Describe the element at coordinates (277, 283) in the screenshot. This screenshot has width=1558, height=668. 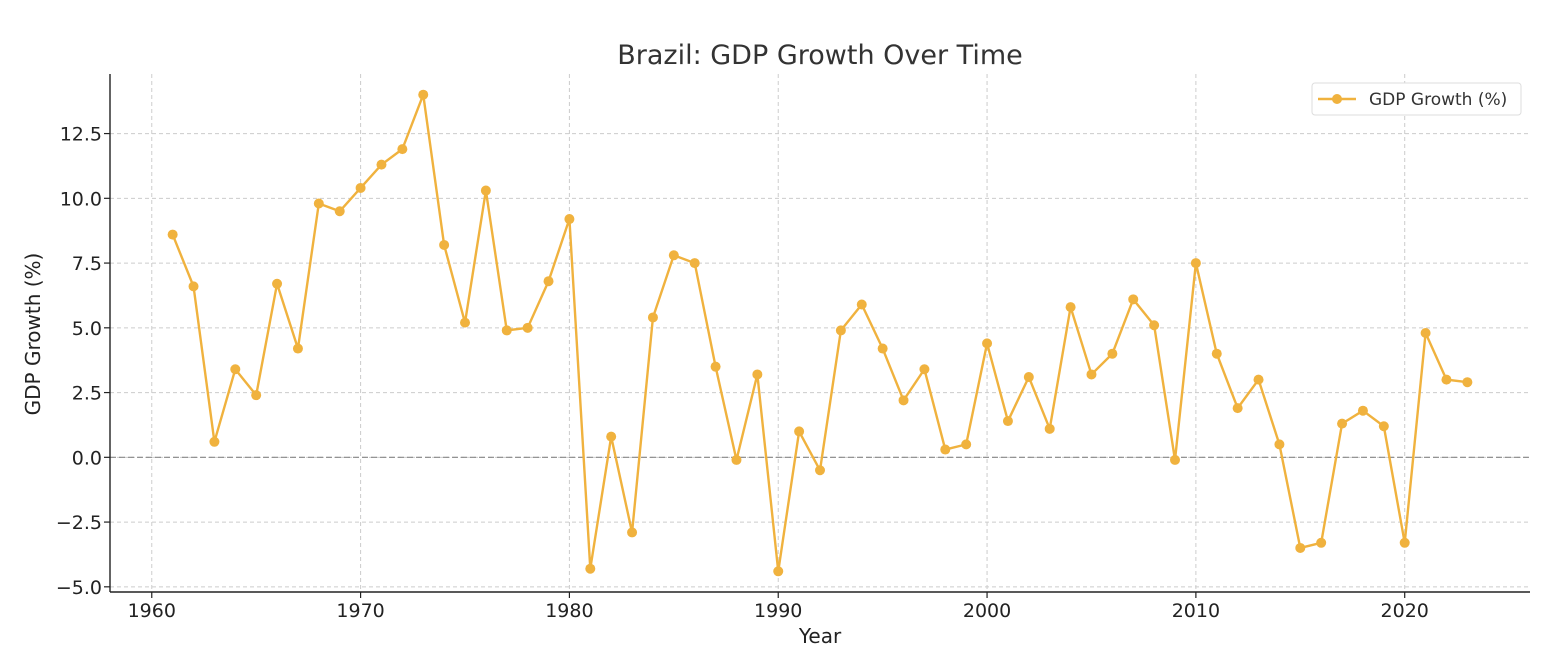
I see `data-point-1966` at that location.